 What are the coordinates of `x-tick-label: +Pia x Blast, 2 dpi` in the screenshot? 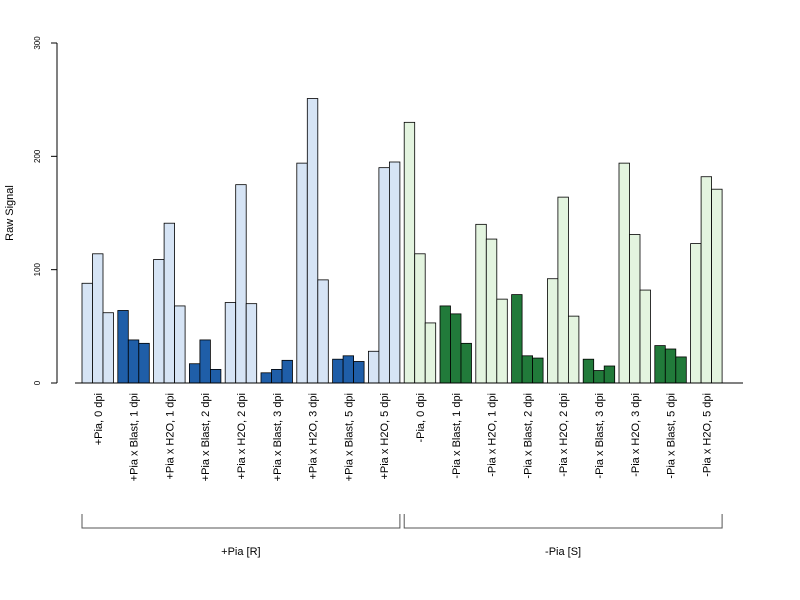 It's located at (206, 437).